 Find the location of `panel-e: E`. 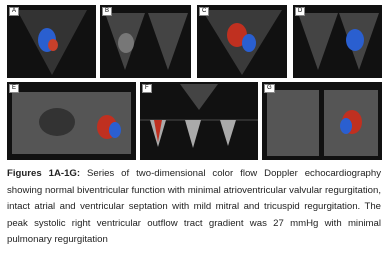

panel-e: E is located at coordinates (71, 121).